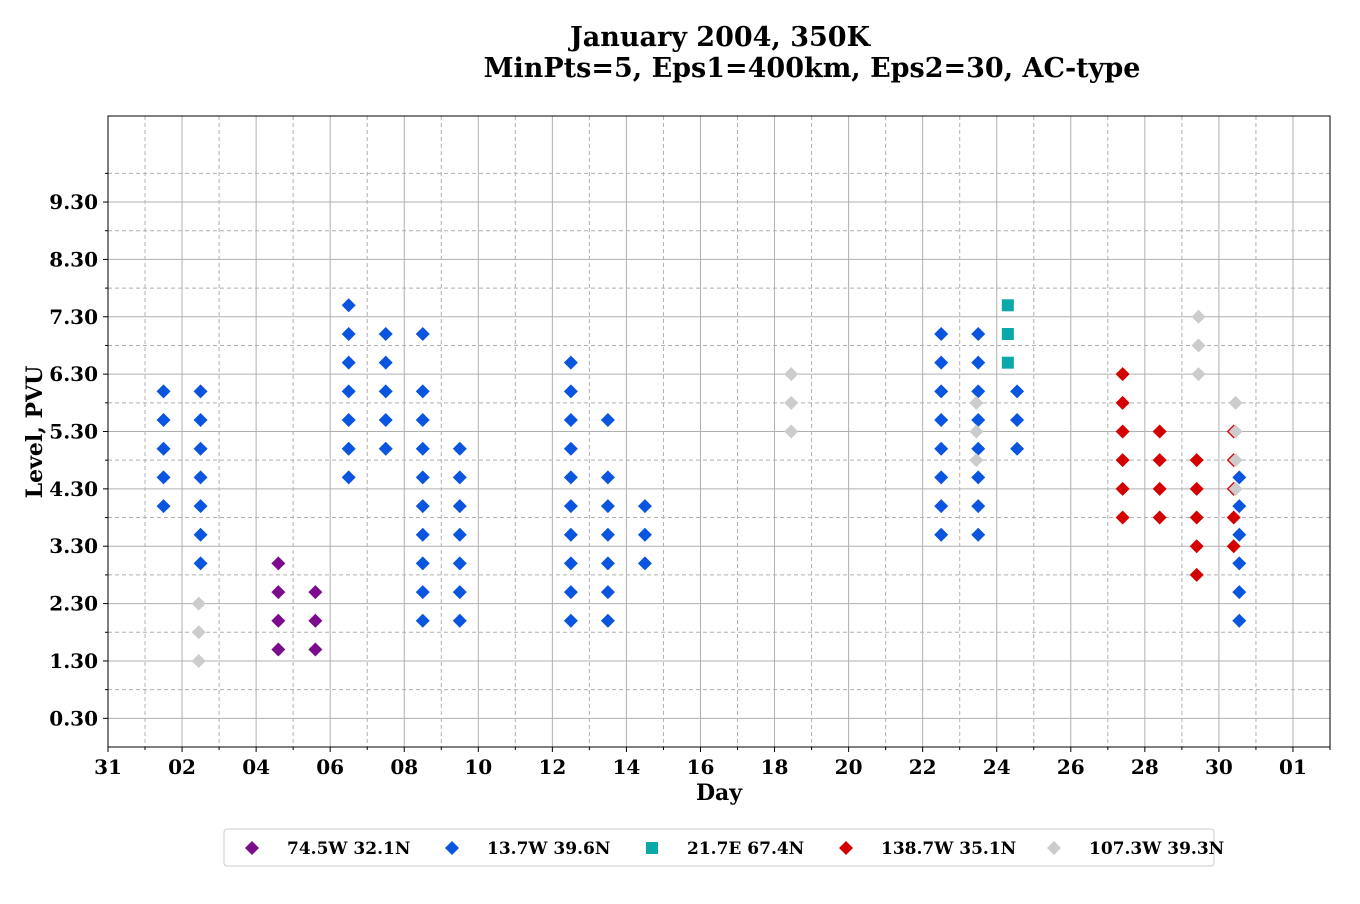 The height and width of the screenshot is (904, 1360). Describe the element at coordinates (35, 432) in the screenshot. I see `y-axis-label: Level, PVU` at that location.